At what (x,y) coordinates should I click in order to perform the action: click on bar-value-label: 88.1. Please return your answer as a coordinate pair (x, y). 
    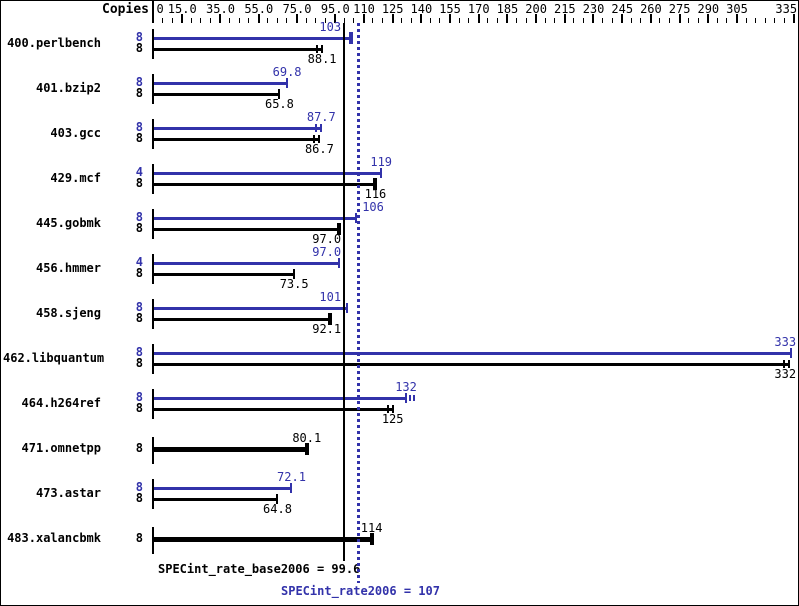
    Looking at the image, I should click on (322, 59).